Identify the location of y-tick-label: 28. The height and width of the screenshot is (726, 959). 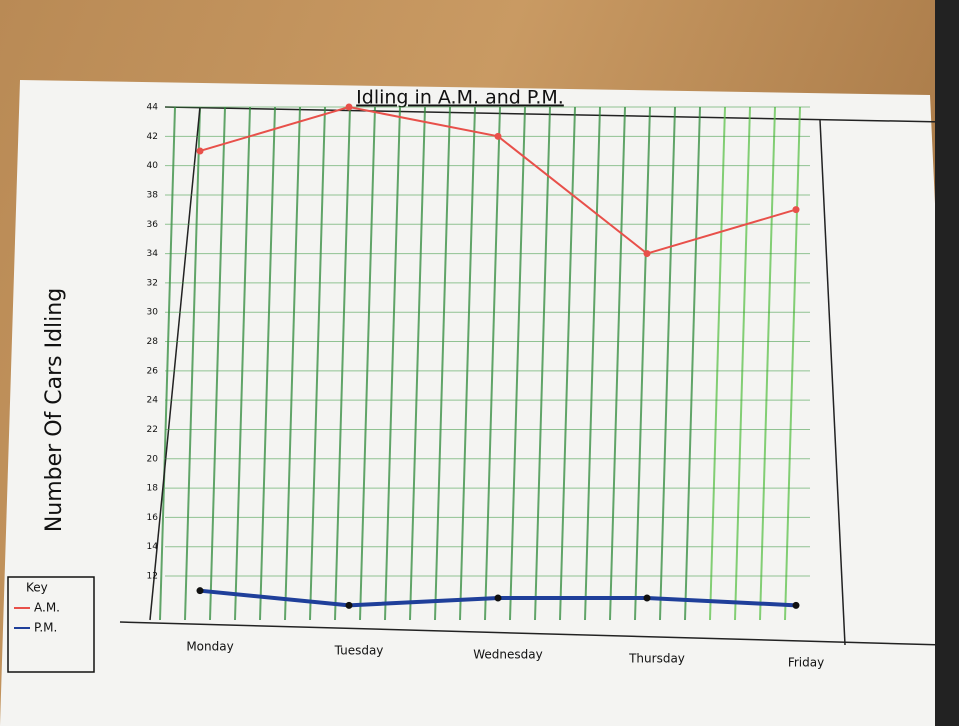
(153, 342).